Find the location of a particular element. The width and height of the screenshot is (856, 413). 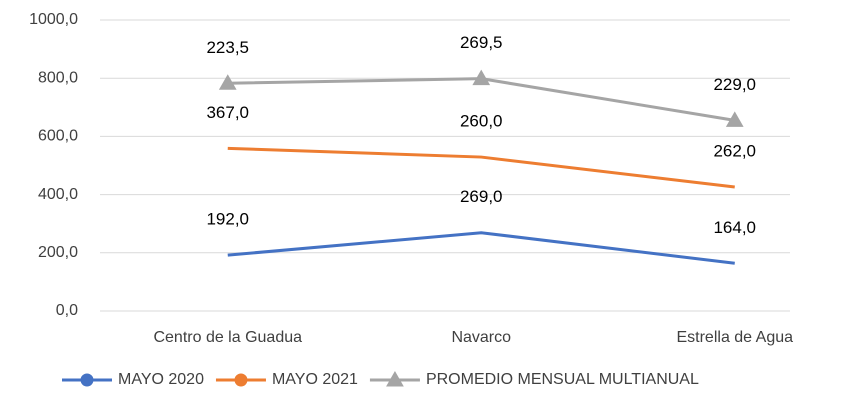

data-label: 223,5 is located at coordinates (227, 47).